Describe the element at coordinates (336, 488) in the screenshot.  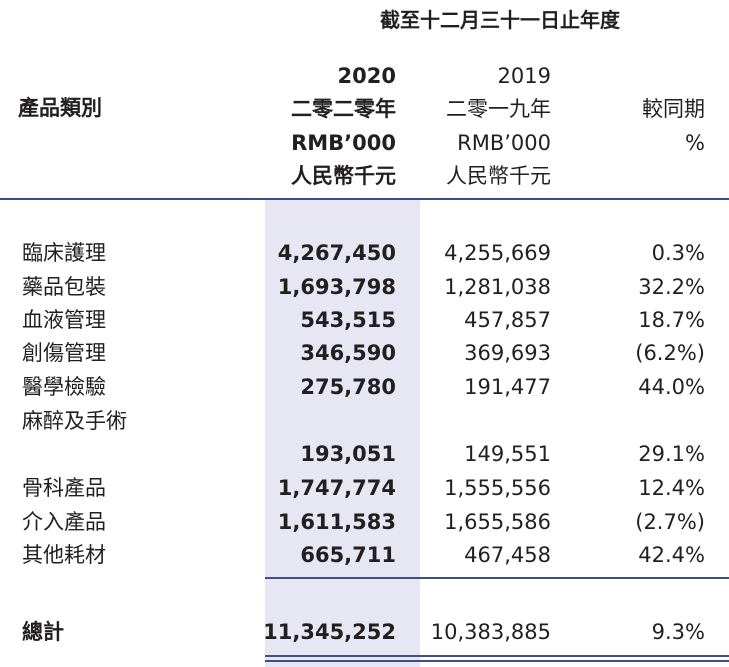
I see `row-value-2020: 1,747,774` at that location.